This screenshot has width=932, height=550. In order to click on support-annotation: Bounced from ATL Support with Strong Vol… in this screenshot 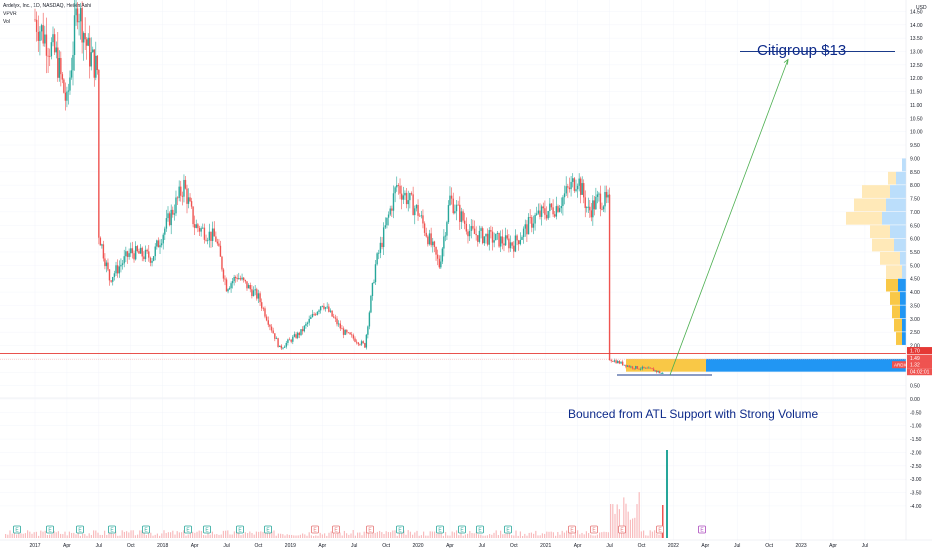, I will do `click(693, 414)`.